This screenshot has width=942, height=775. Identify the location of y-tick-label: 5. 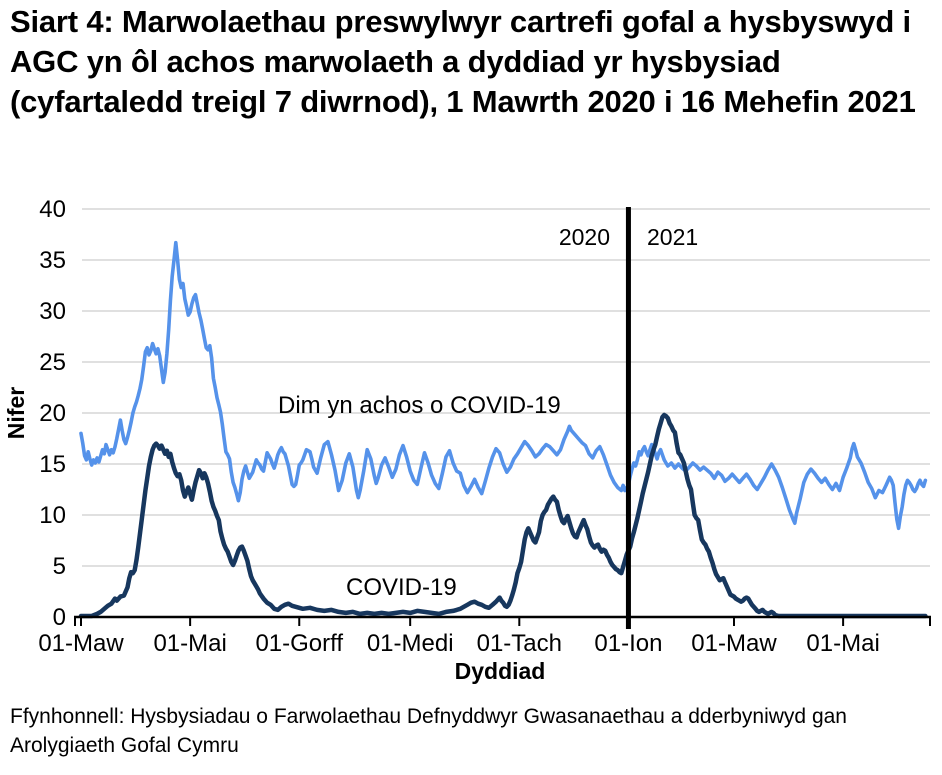
(59, 566).